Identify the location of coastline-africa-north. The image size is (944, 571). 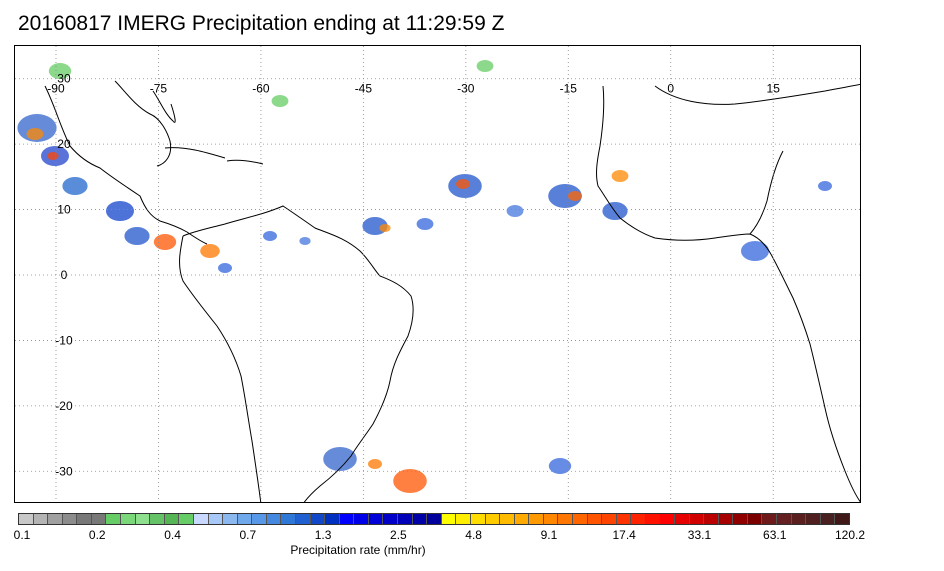
(757, 94).